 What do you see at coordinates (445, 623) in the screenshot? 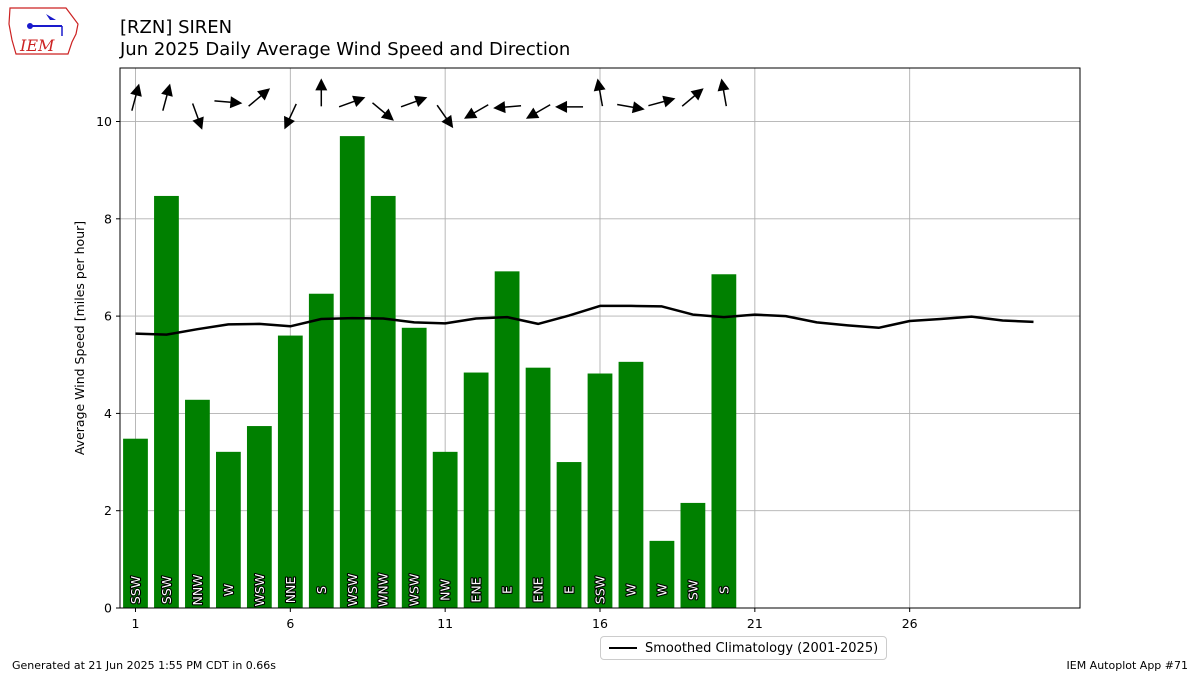
I see `x-tick-label: 11` at bounding box center [445, 623].